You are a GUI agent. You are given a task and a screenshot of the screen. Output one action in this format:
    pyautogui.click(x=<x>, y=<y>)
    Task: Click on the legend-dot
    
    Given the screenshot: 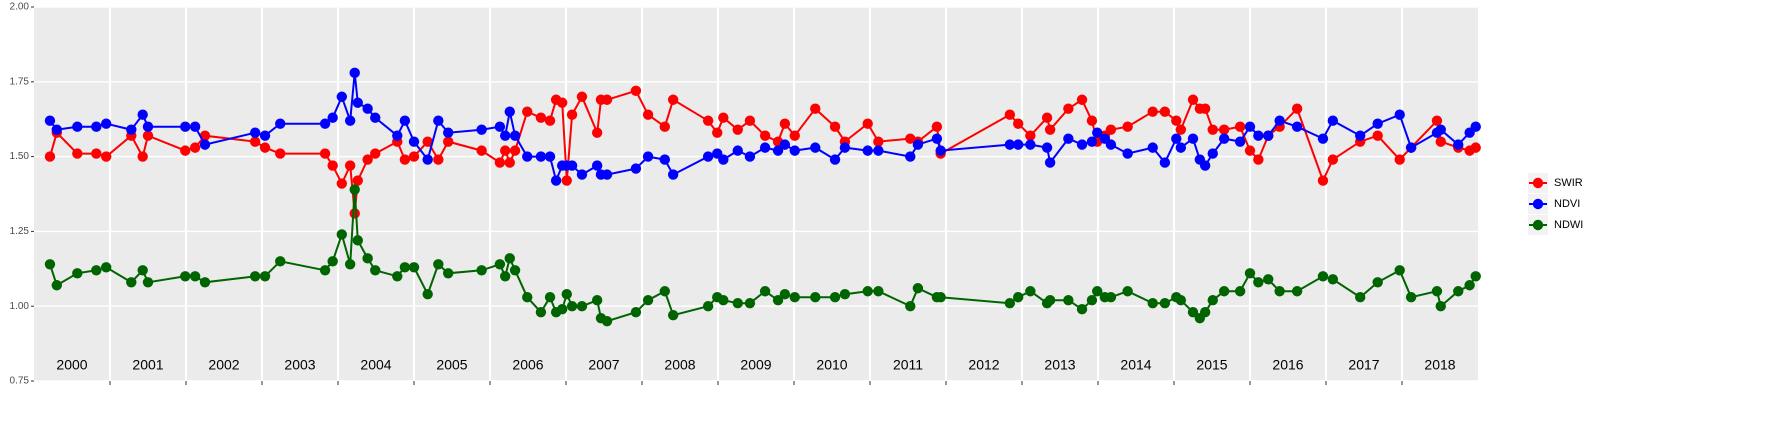 What is the action you would take?
    pyautogui.click(x=1538, y=225)
    